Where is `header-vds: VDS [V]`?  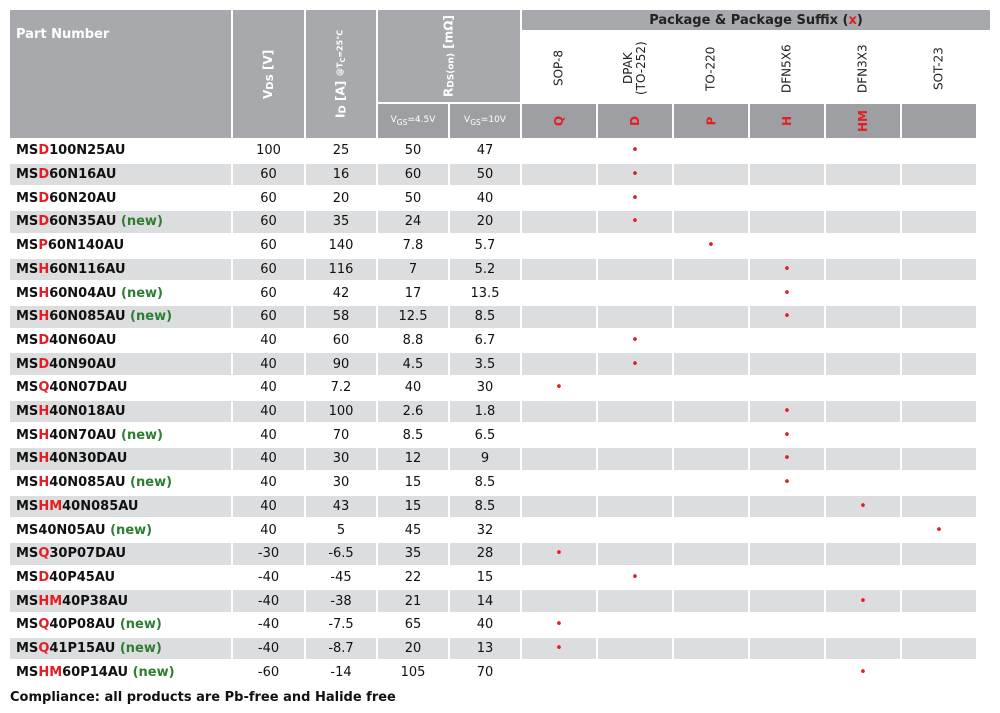 header-vds: VDS [V] is located at coordinates (268, 74).